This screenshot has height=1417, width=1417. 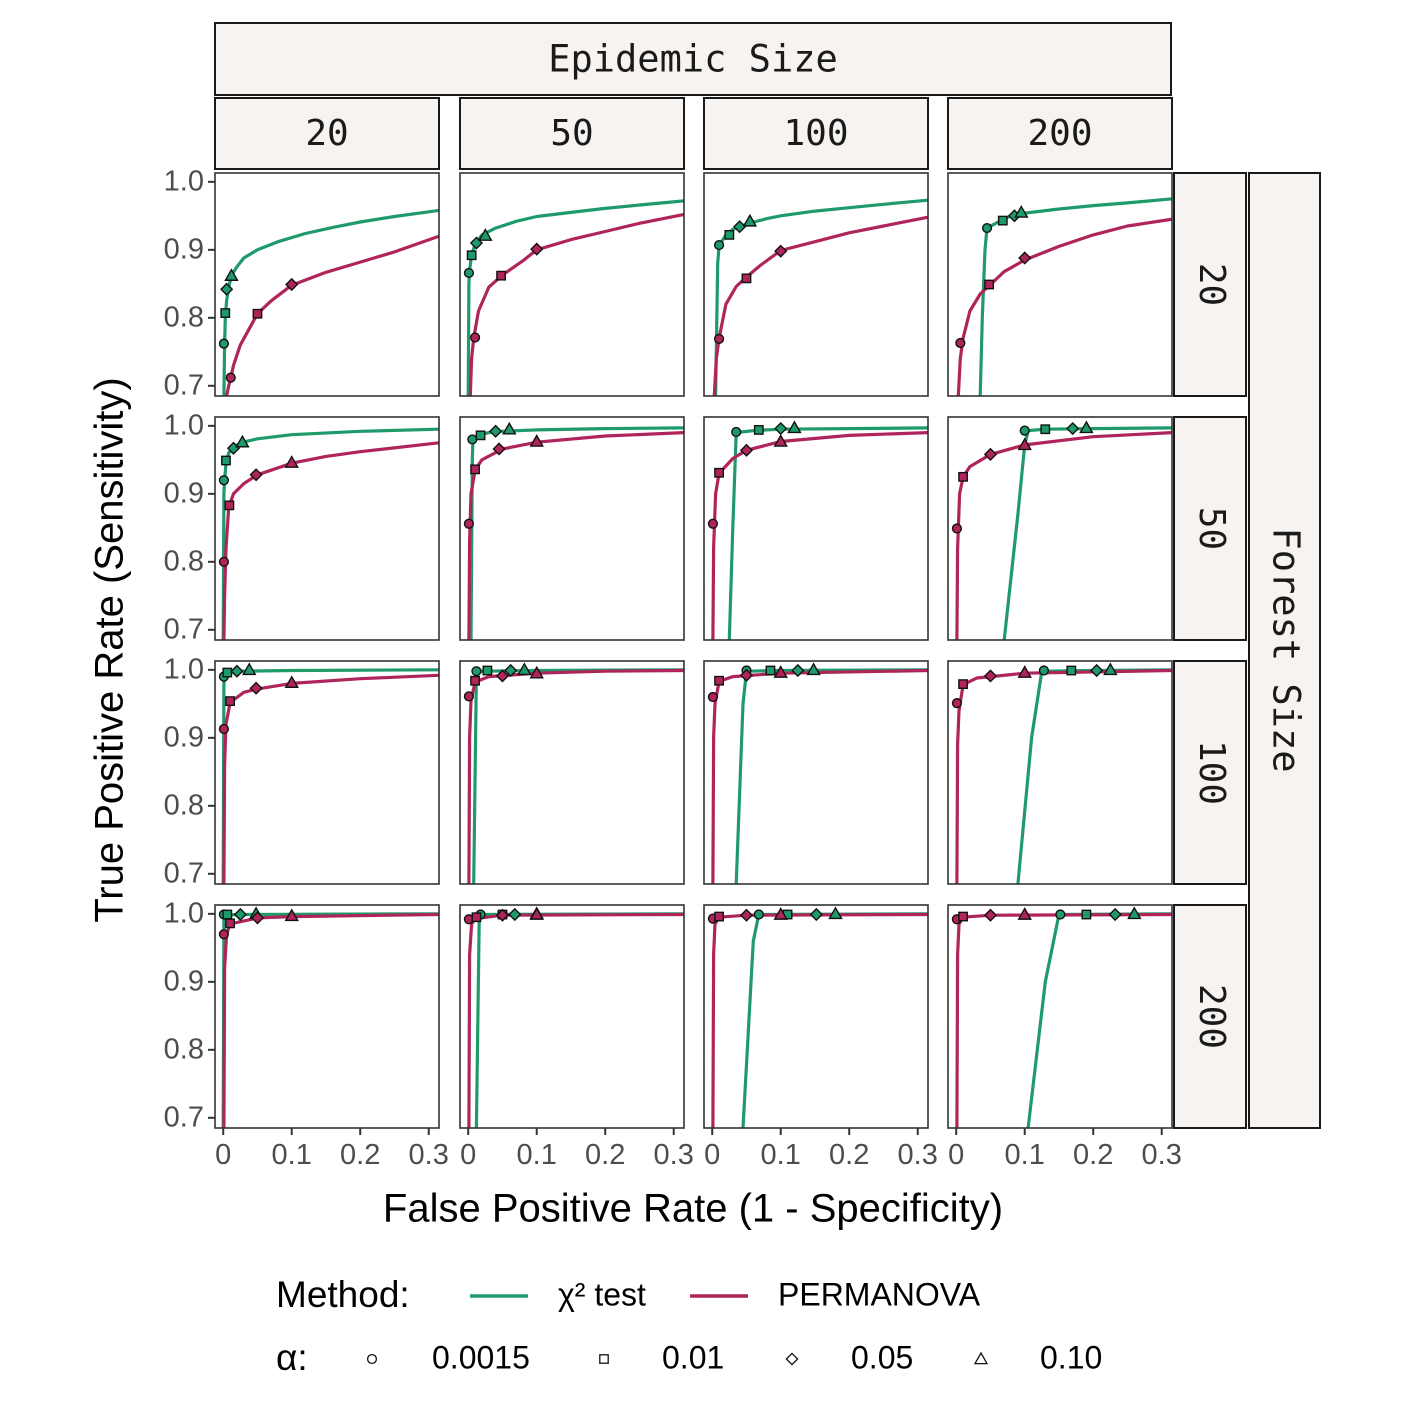 What do you see at coordinates (292, 1357) in the screenshot?
I see `legend-alpha-title: α:` at bounding box center [292, 1357].